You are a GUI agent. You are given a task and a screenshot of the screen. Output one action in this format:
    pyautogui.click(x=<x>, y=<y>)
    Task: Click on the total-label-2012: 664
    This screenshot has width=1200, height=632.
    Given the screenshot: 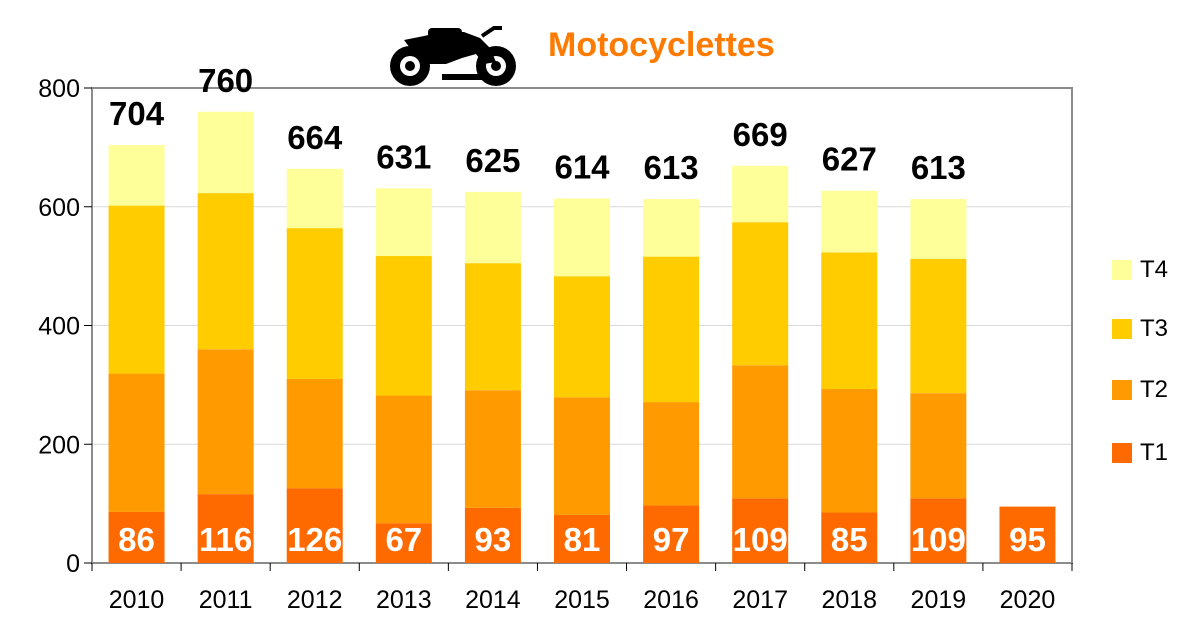 What is the action you would take?
    pyautogui.click(x=315, y=137)
    